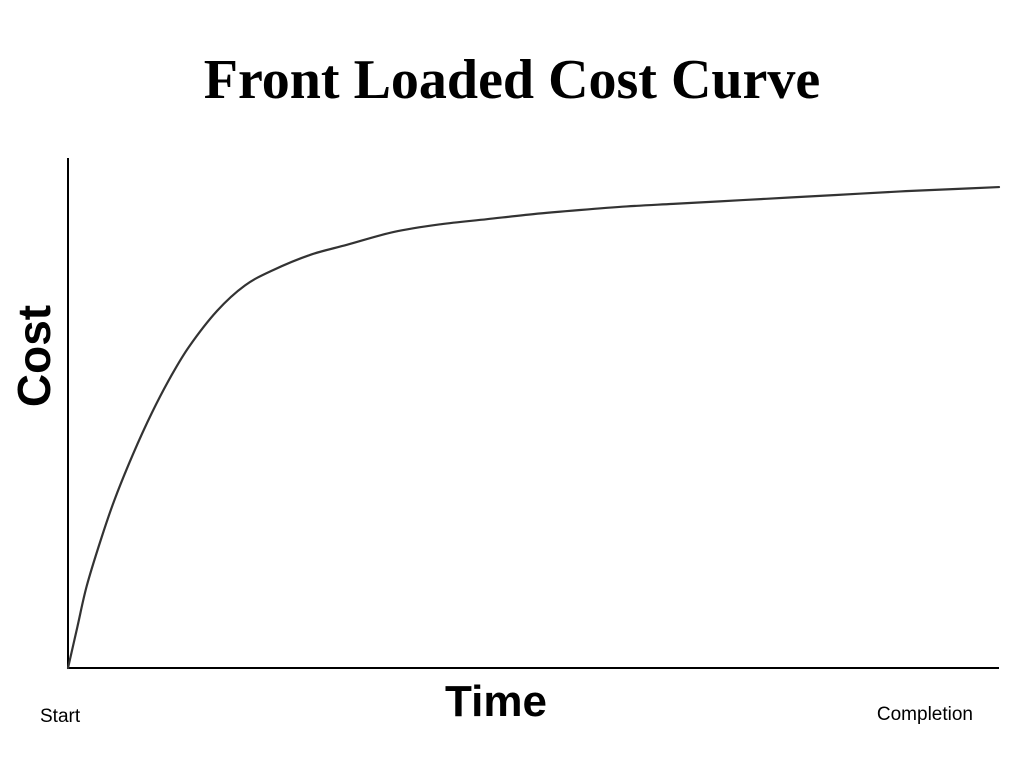 The width and height of the screenshot is (1024, 768). I want to click on x-tick-label-start: Start, so click(60, 716).